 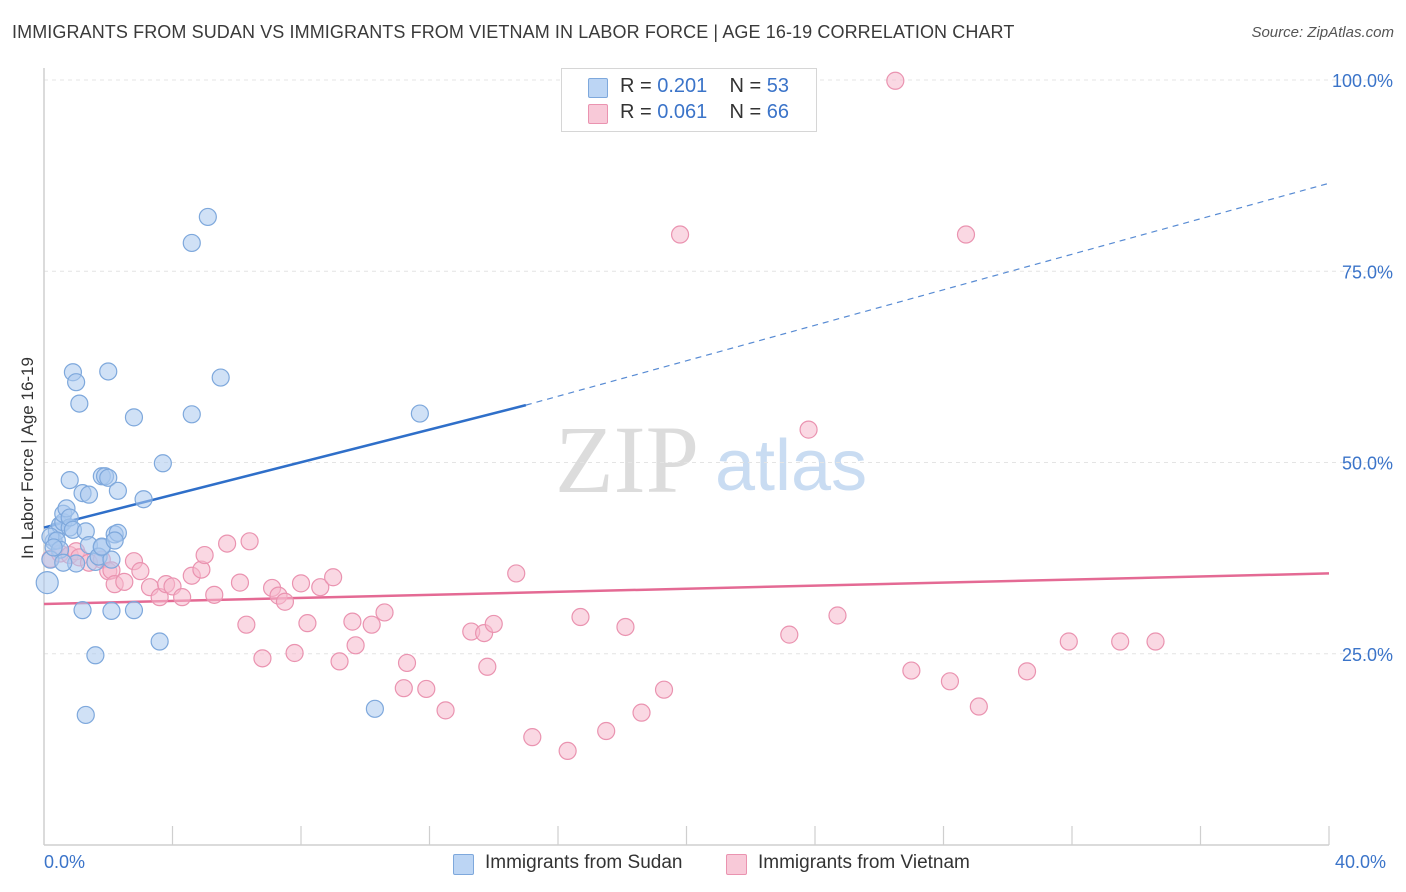 I want to click on watermark: ZIP atlas, so click(x=711, y=459).